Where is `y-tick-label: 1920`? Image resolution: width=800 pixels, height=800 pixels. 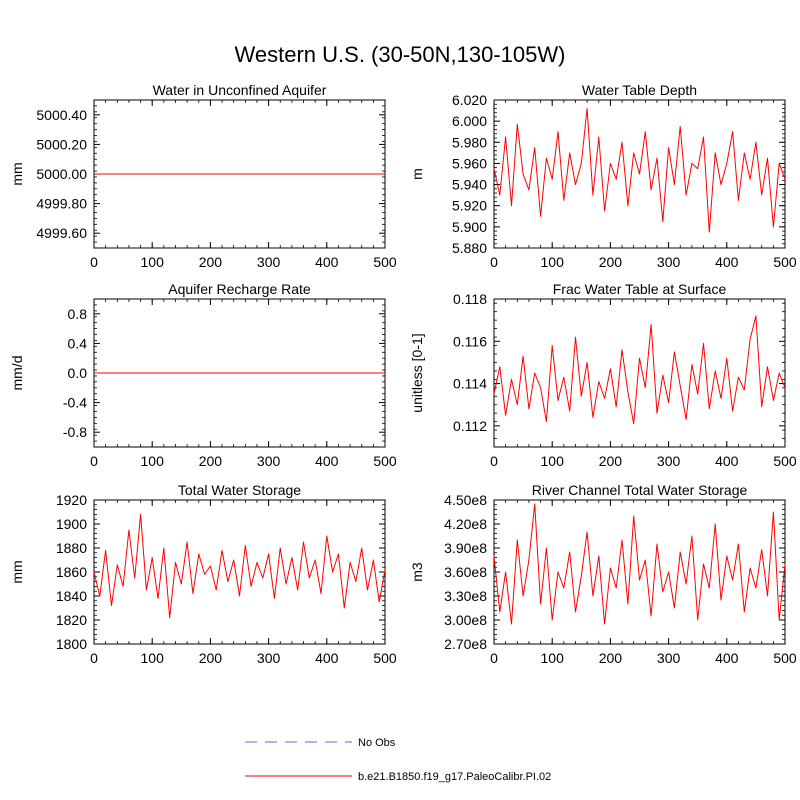 y-tick-label: 1920 is located at coordinates (71, 500).